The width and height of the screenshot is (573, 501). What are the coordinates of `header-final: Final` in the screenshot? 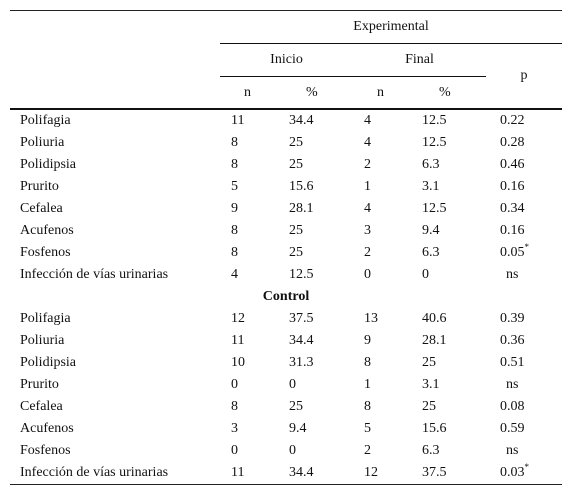 It's located at (419, 60).